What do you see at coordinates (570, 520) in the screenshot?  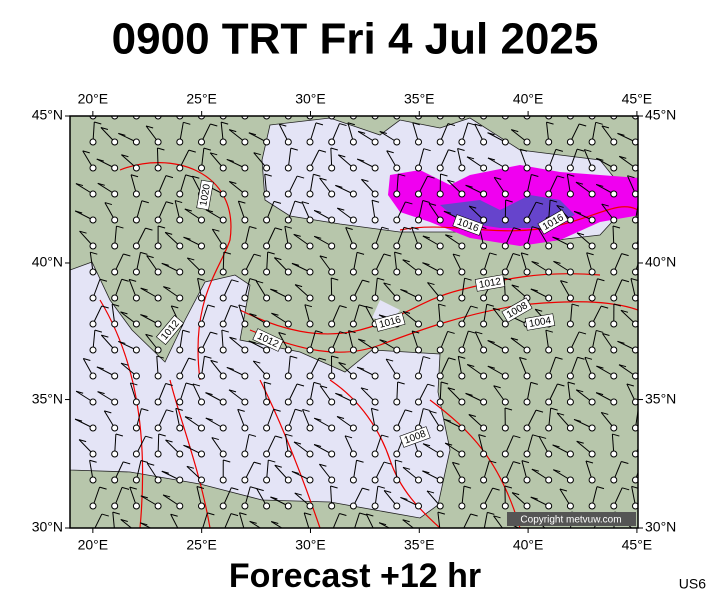 I see `copyright: Copyright metvuw.com` at bounding box center [570, 520].